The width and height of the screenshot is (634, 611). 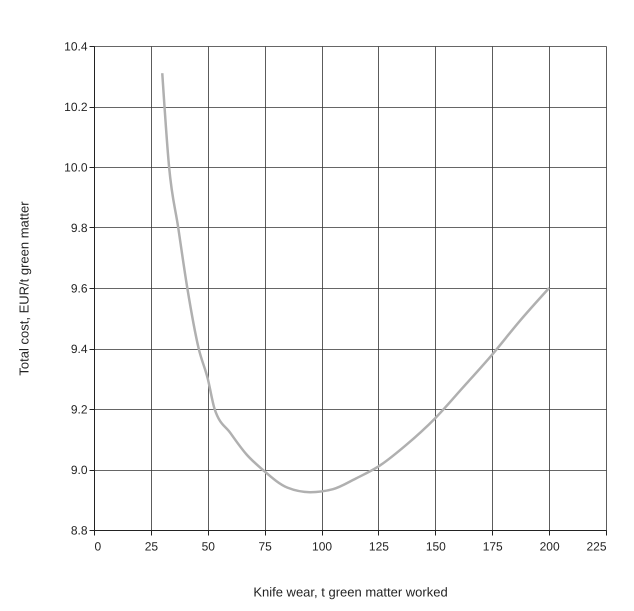 What do you see at coordinates (379, 547) in the screenshot?
I see `x-tick-label: 125` at bounding box center [379, 547].